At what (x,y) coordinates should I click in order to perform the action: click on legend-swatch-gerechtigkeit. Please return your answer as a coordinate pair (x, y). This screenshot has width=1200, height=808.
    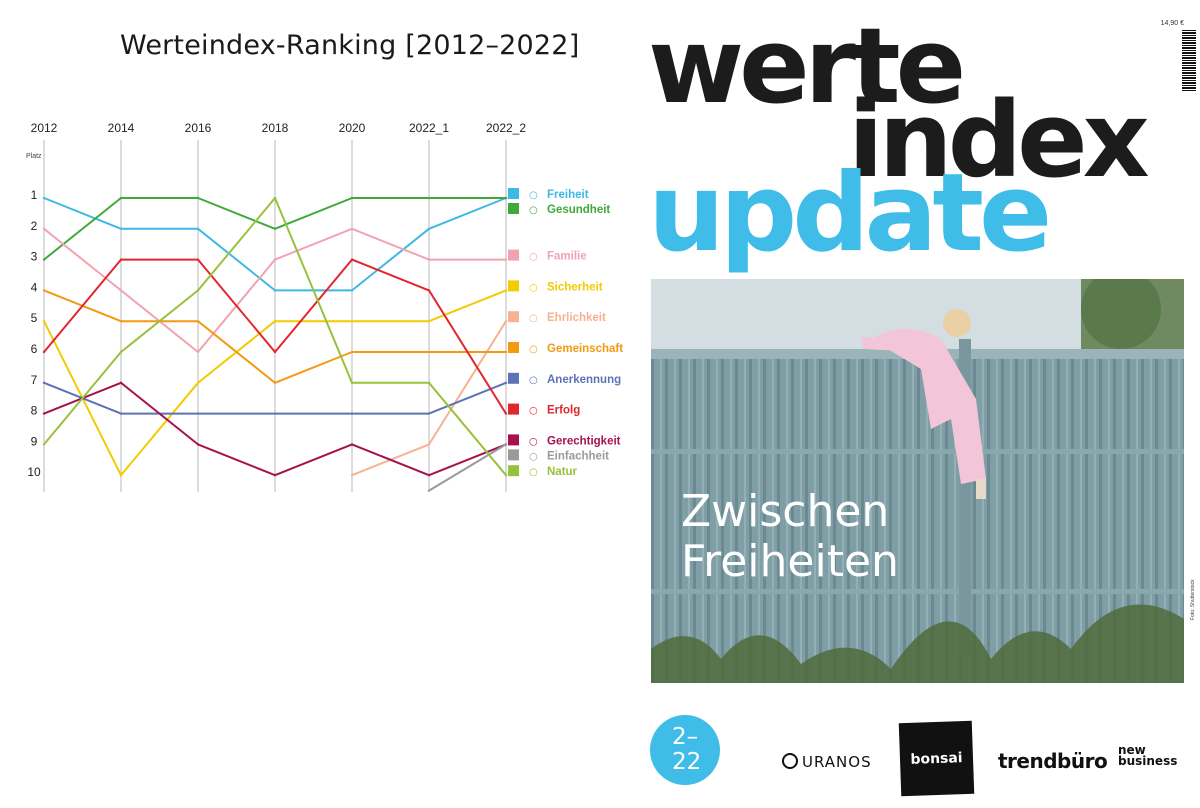
    Looking at the image, I should click on (513, 440).